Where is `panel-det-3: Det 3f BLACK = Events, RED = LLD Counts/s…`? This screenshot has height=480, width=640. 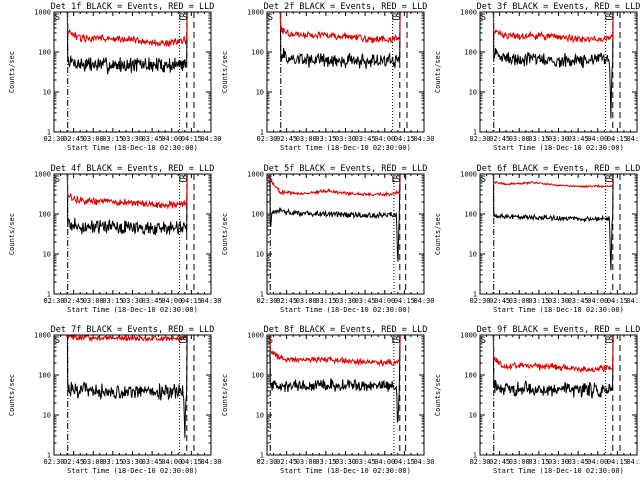 panel-det-3: Det 3f BLACK = Events, RED = LLD Counts/s… is located at coordinates (537, 77).